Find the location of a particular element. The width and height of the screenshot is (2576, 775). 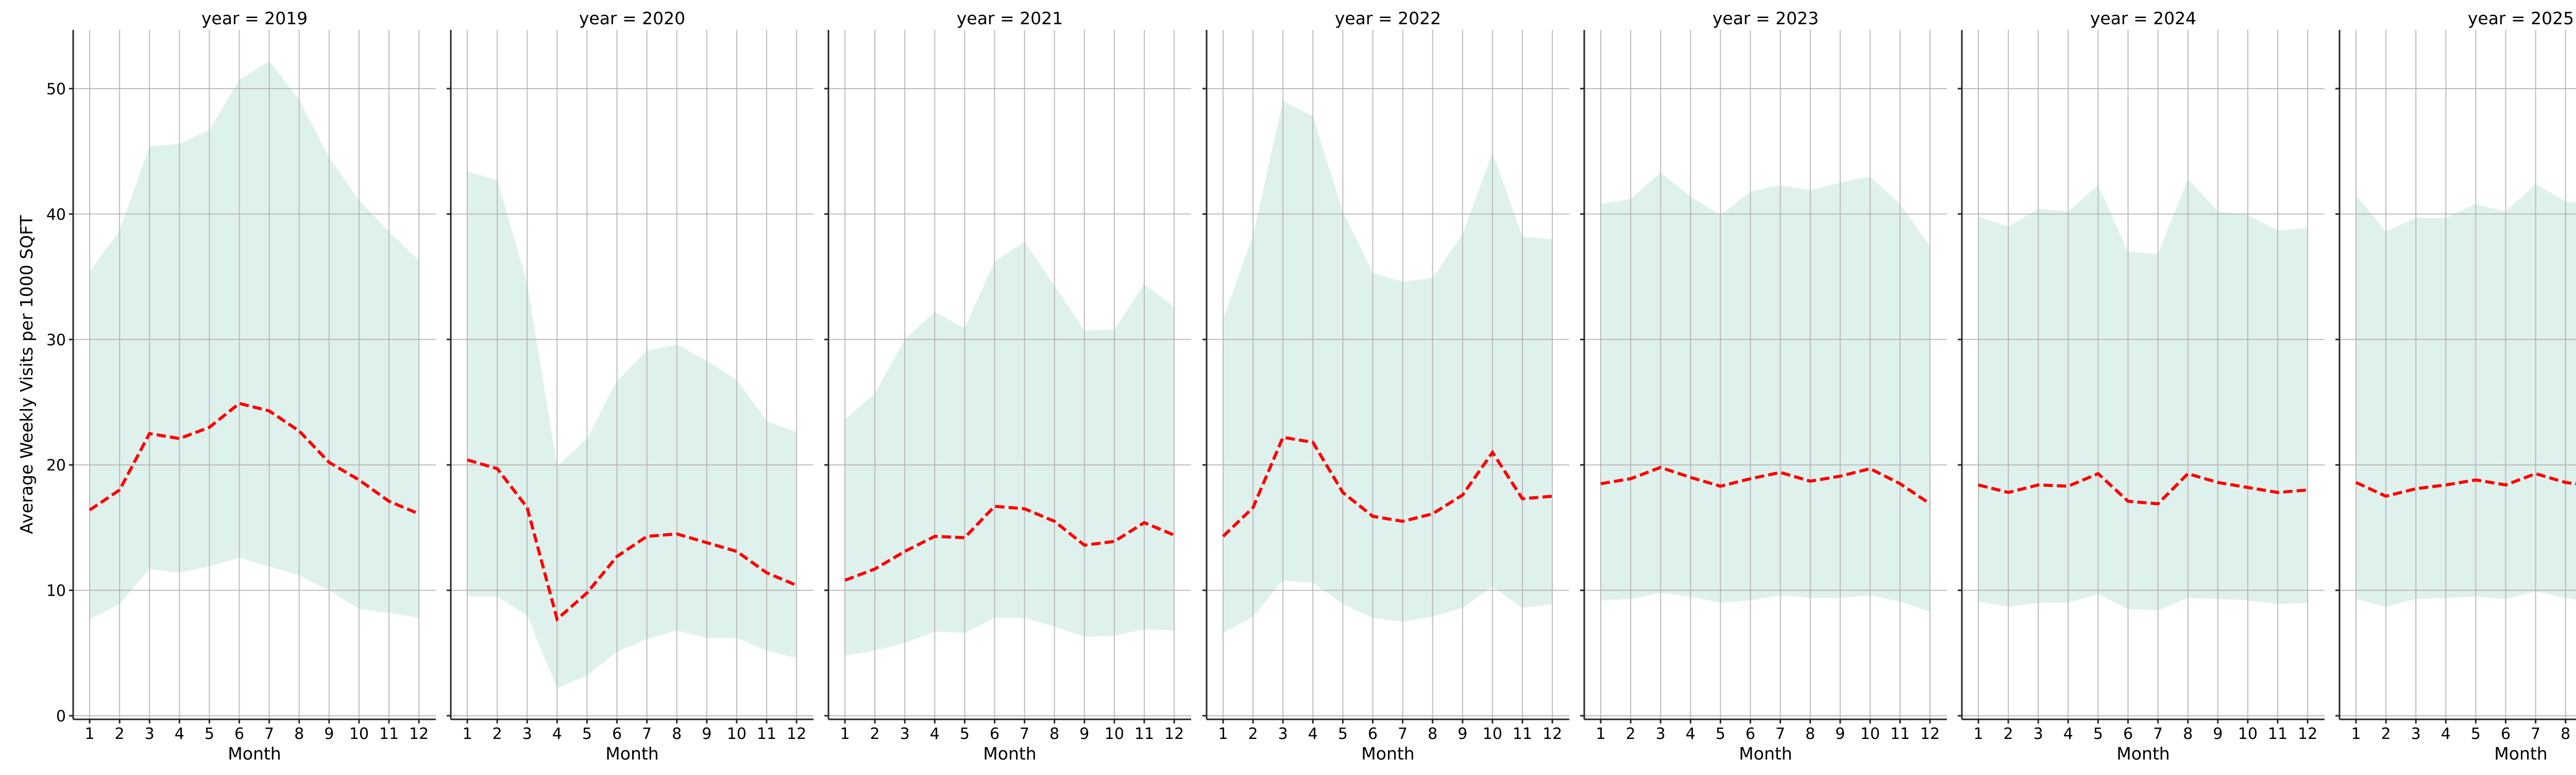

y-tick-label: 40 is located at coordinates (56, 215).